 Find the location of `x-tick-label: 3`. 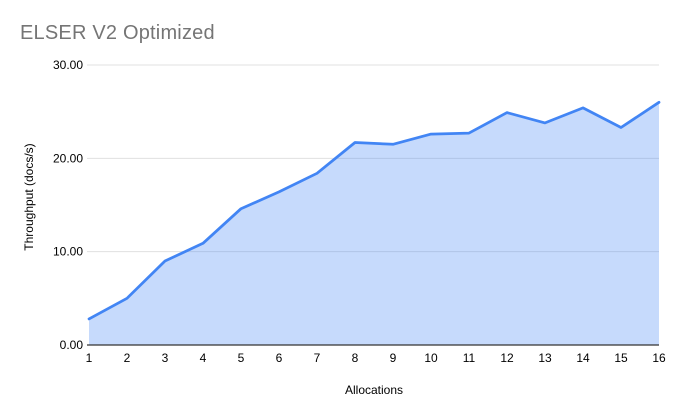

x-tick-label: 3 is located at coordinates (165, 358).